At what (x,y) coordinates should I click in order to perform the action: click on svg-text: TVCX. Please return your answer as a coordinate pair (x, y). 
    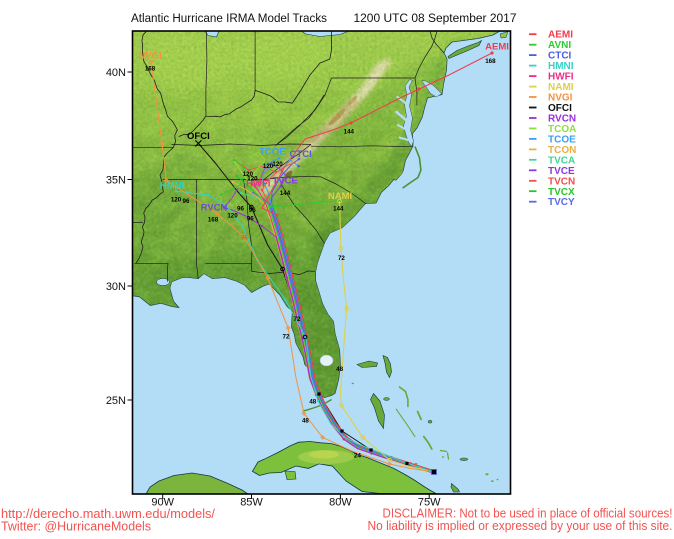
    Looking at the image, I should click on (561, 192).